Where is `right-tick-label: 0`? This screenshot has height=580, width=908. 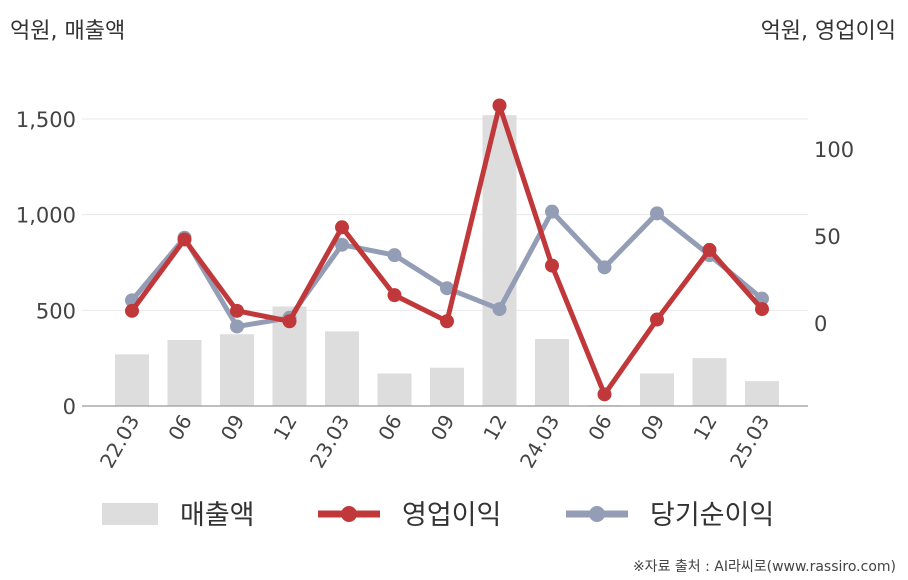 right-tick-label: 0 is located at coordinates (820, 324).